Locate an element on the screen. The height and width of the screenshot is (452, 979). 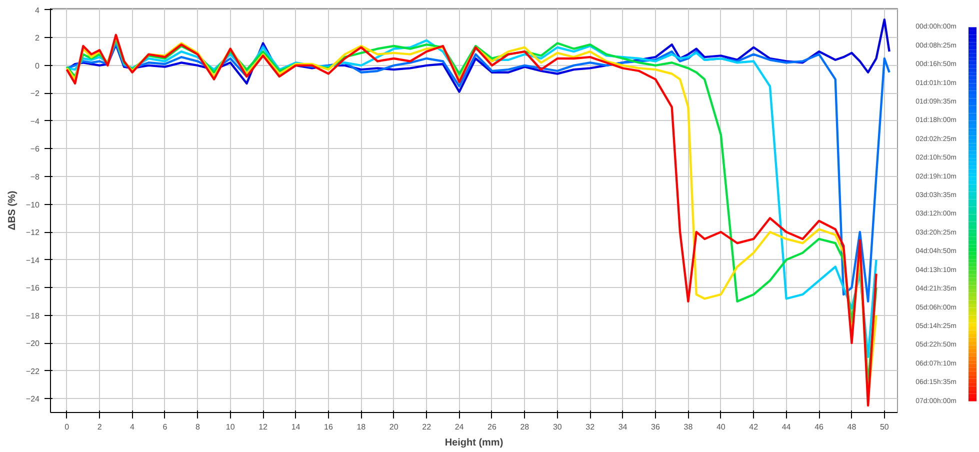
x-tick-label: 14 is located at coordinates (296, 427).